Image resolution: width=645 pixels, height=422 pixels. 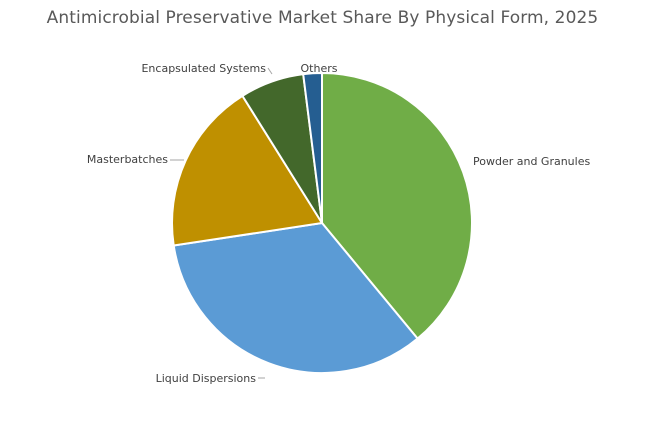 I want to click on pie-slice-liquid-dispersions, so click(x=296, y=297).